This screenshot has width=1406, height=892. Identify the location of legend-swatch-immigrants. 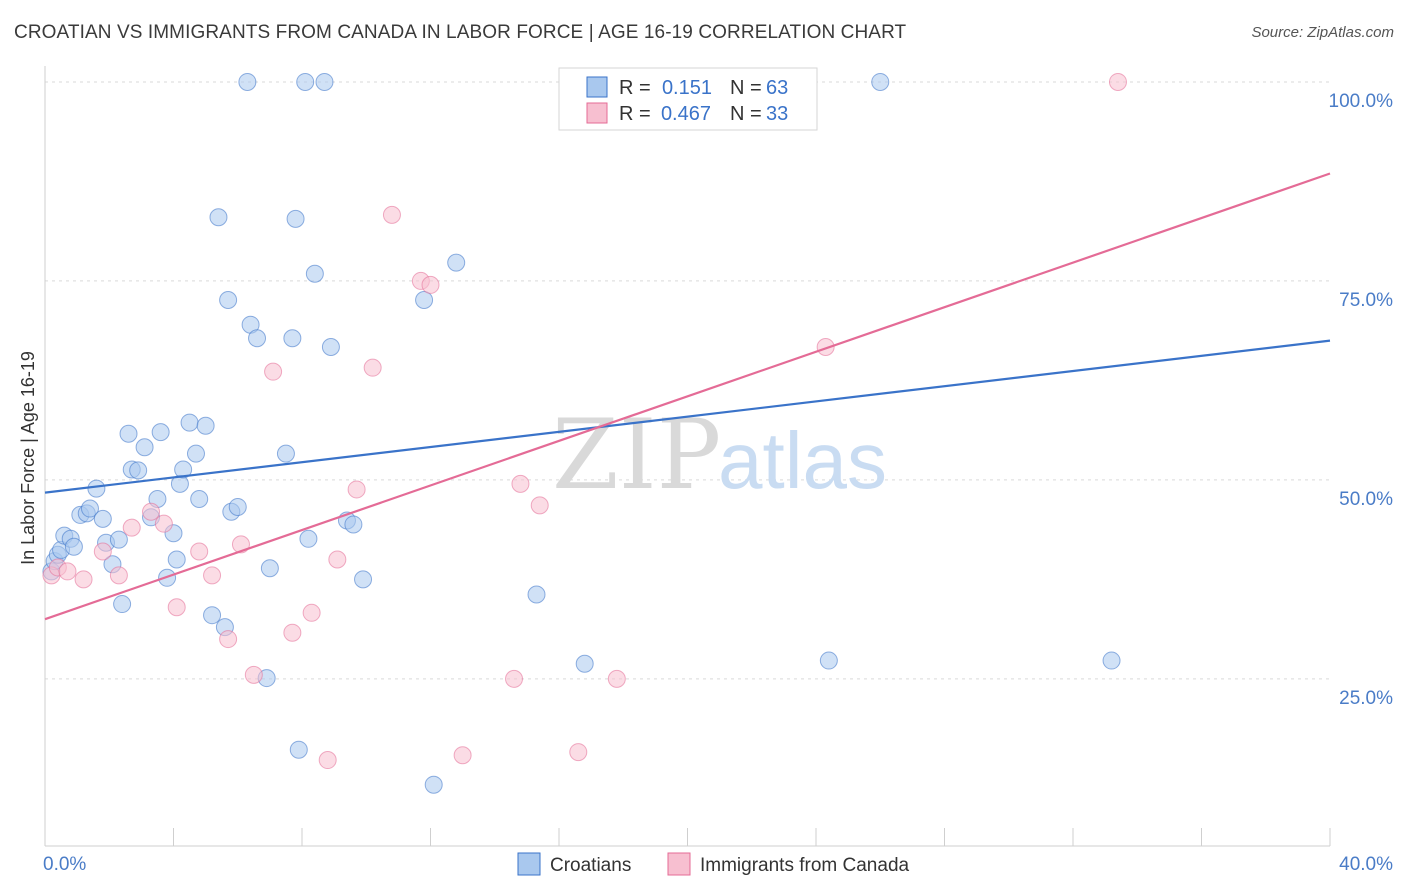
(597, 113).